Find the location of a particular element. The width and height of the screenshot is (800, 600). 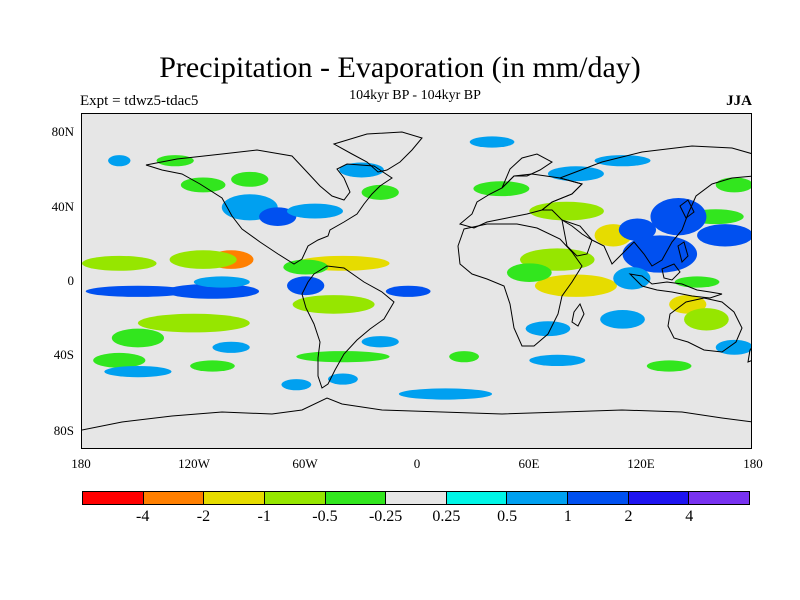

coastline-antarctica is located at coordinates (416, 414).